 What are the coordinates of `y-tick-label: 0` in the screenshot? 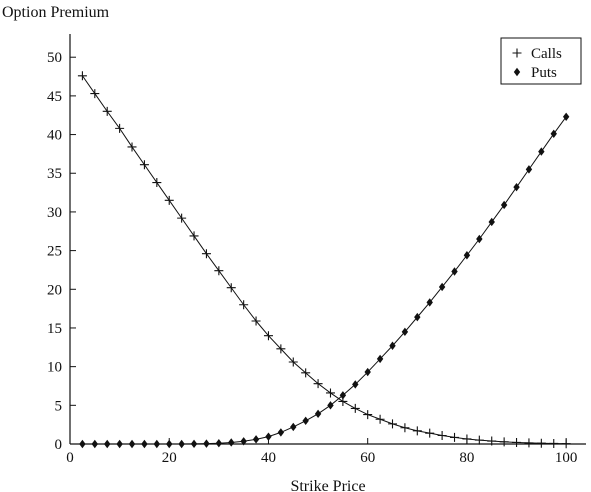 It's located at (59, 445).